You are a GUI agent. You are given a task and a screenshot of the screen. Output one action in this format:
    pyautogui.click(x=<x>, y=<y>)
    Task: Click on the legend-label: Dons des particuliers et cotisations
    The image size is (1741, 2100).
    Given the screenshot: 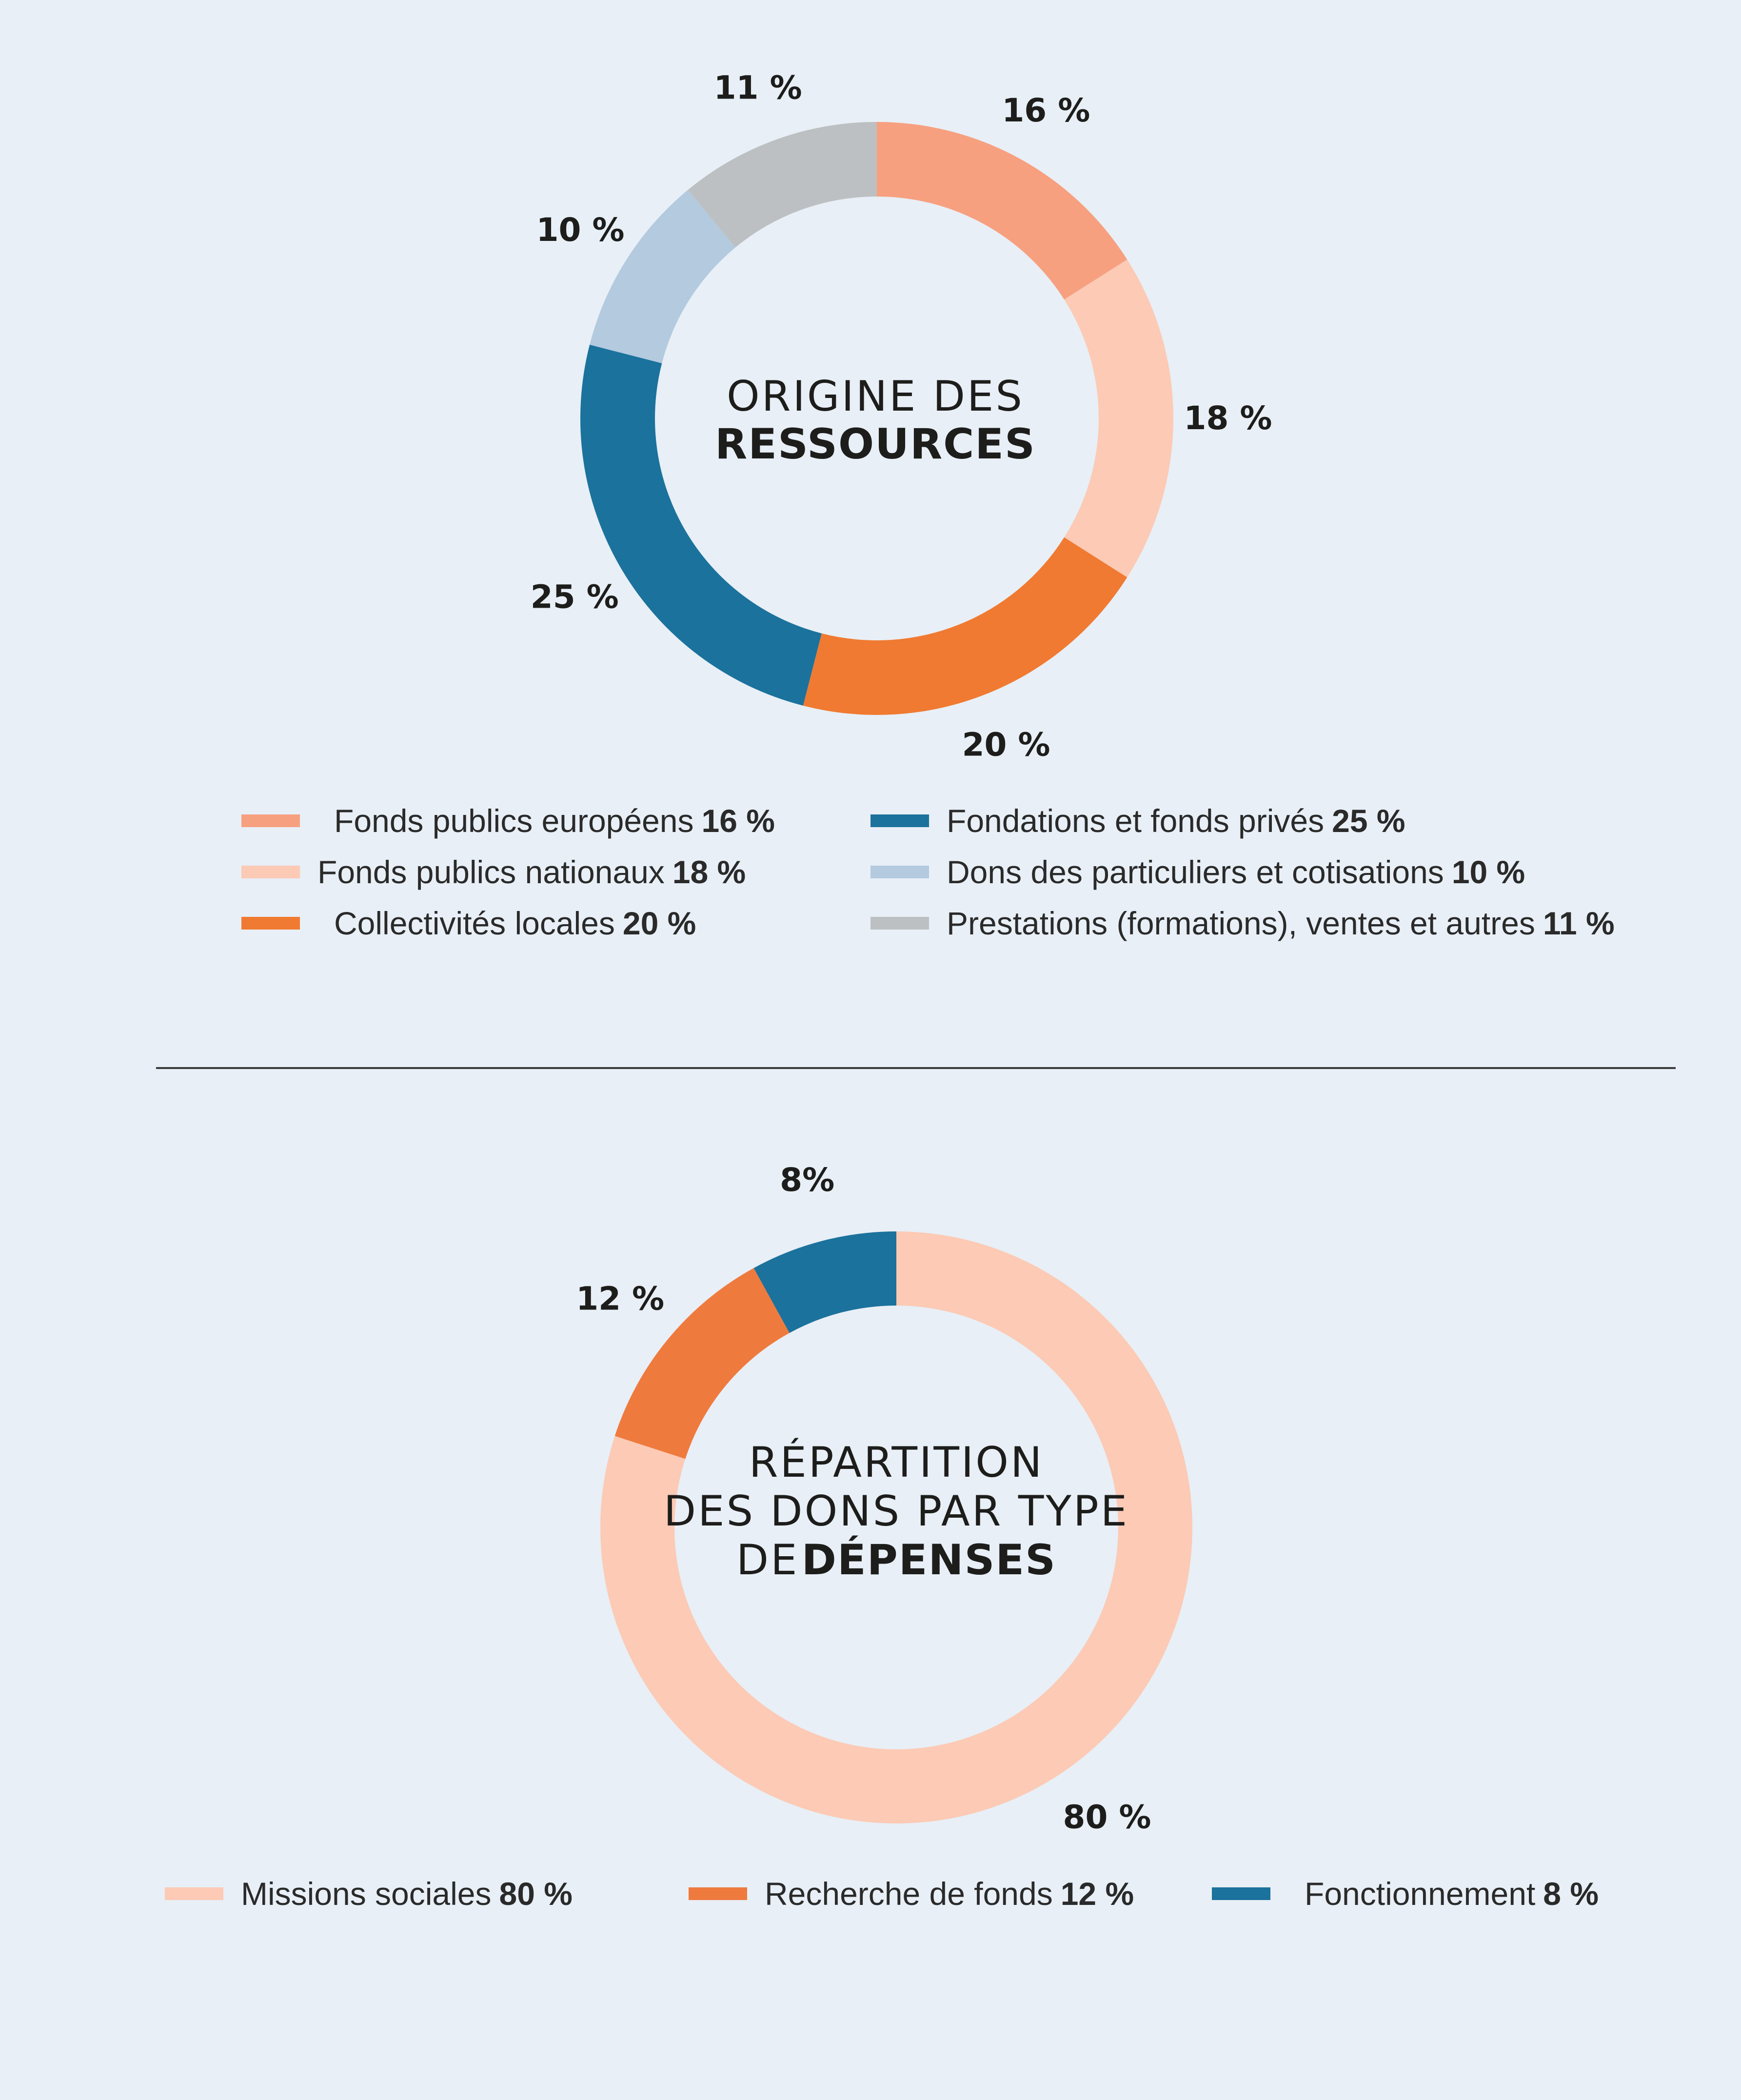 What is the action you would take?
    pyautogui.click(x=1195, y=872)
    